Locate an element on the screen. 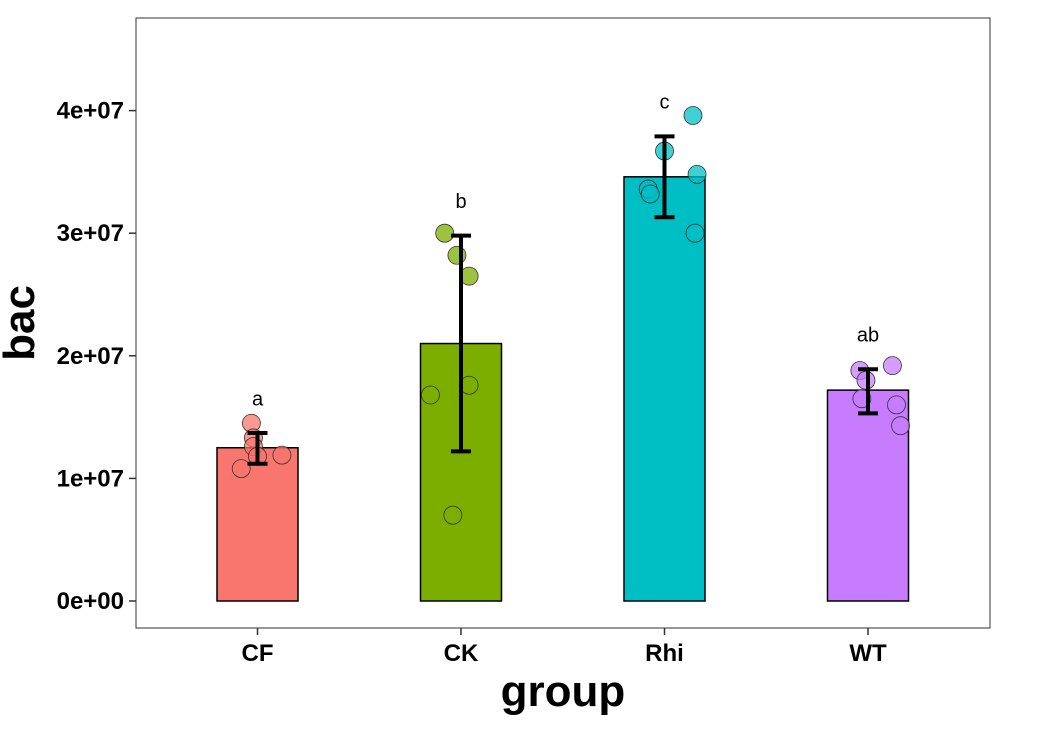  x-tick-label: CF is located at coordinates (258, 653).